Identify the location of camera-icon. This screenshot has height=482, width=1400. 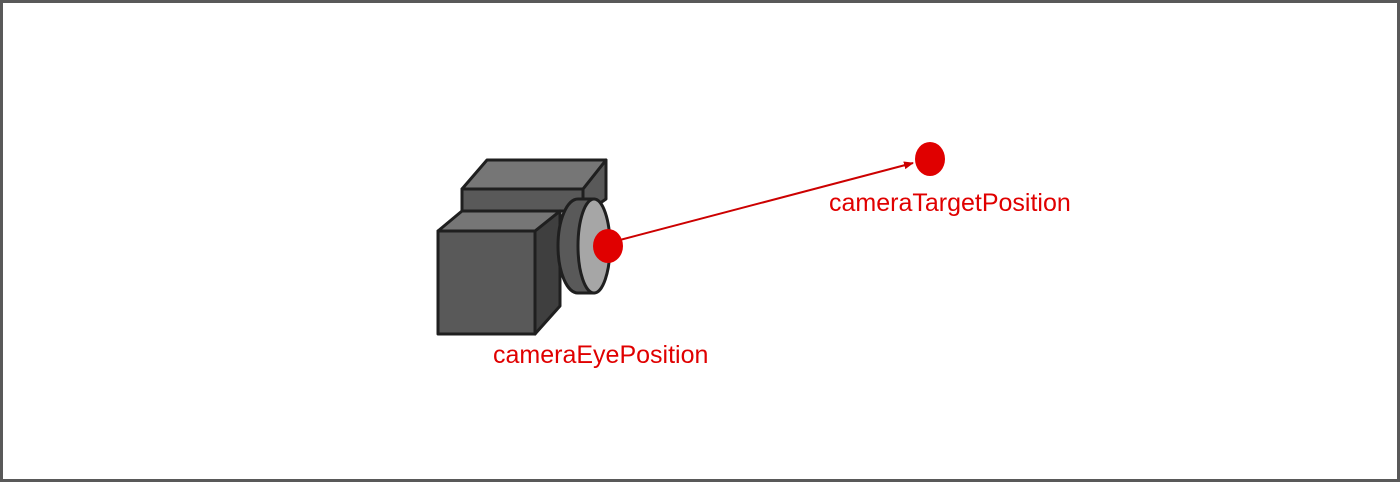
(524, 247).